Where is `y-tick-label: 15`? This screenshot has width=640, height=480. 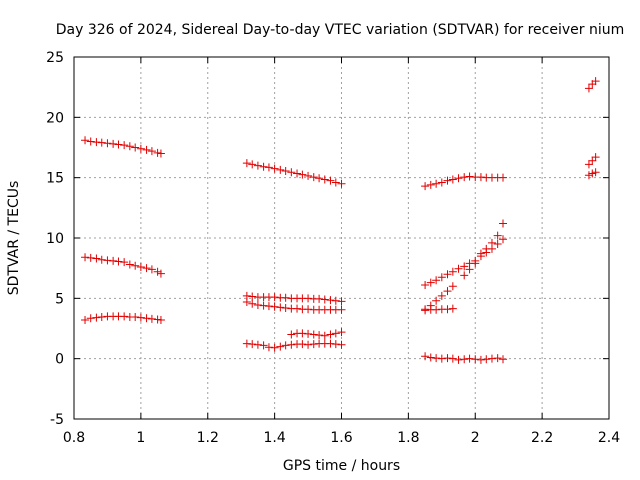 y-tick-label: 15 is located at coordinates (55, 179).